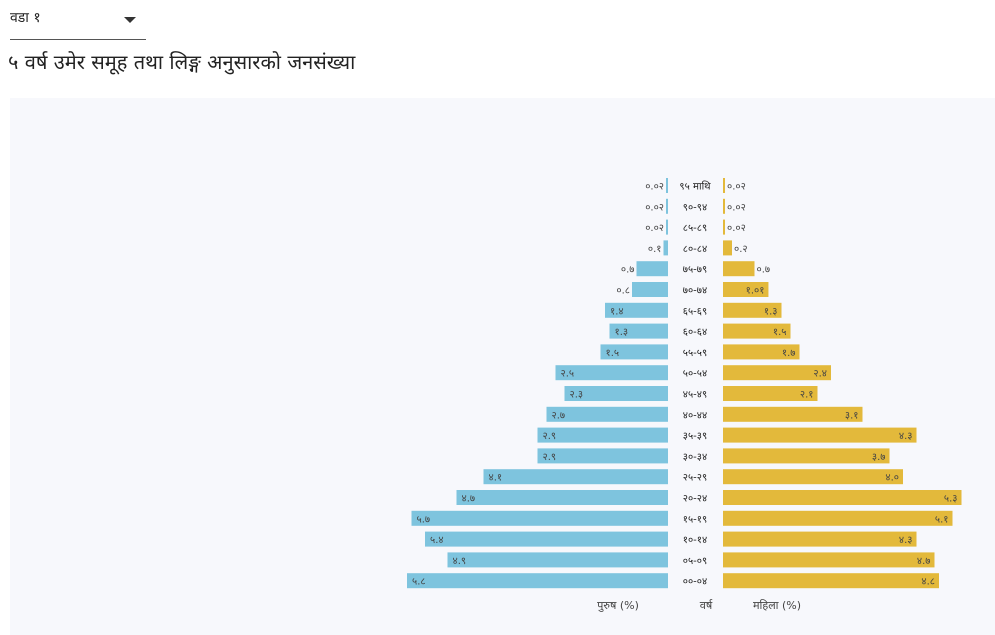  What do you see at coordinates (695, 582) in the screenshot?
I see `age-group-label: ००-०४` at bounding box center [695, 582].